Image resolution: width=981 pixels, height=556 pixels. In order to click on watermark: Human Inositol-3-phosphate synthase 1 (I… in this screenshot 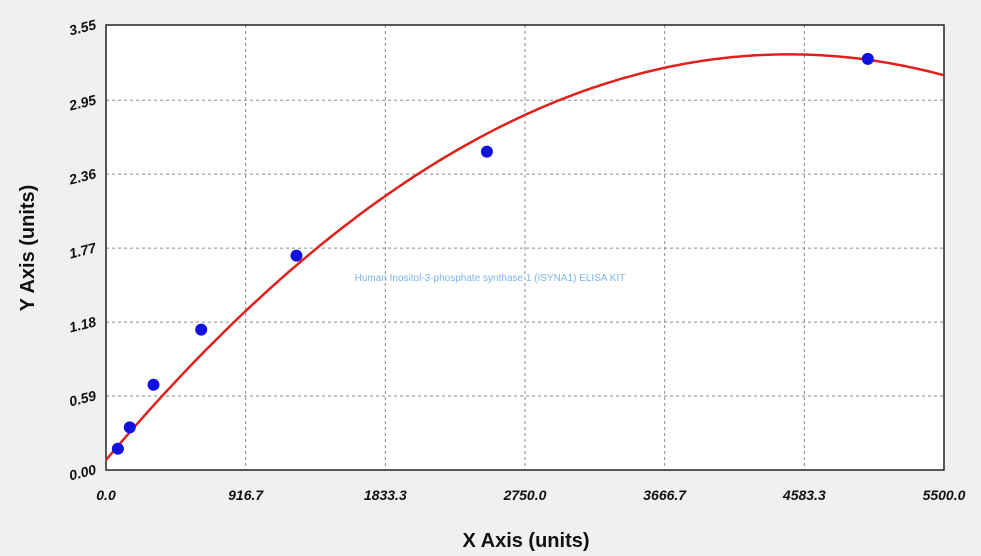, I will do `click(490, 278)`.